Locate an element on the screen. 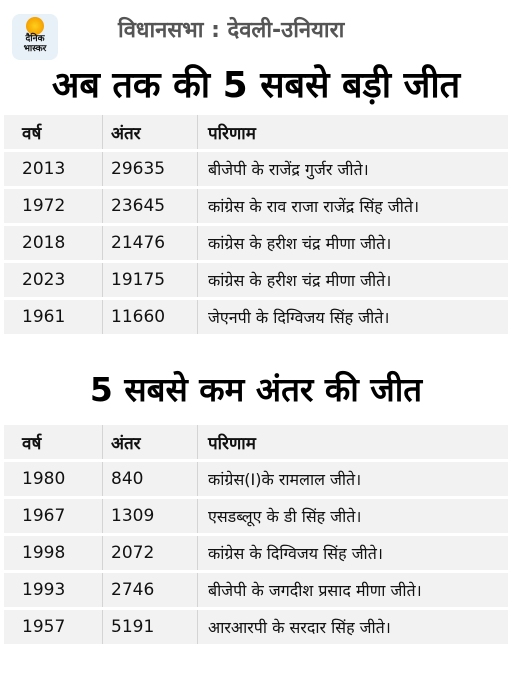  margin-cell: 29635 is located at coordinates (149, 169).